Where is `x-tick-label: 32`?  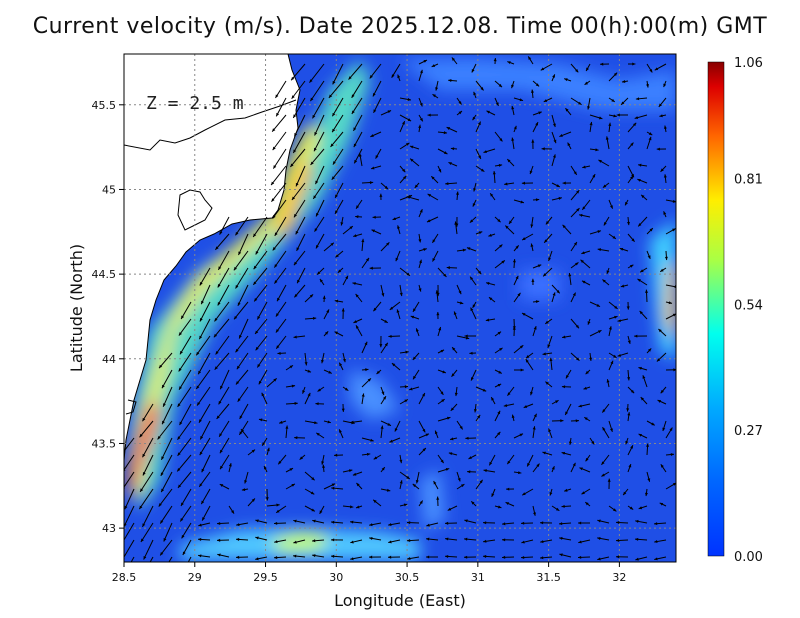 x-tick-label: 32 is located at coordinates (619, 577).